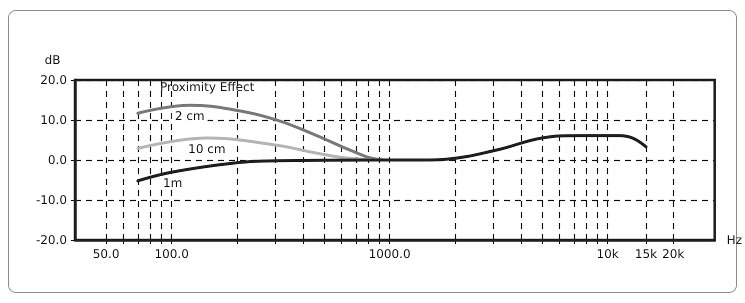 The image size is (745, 303). Describe the element at coordinates (389, 254) in the screenshot. I see `x-tick-label: 1000.0` at that location.